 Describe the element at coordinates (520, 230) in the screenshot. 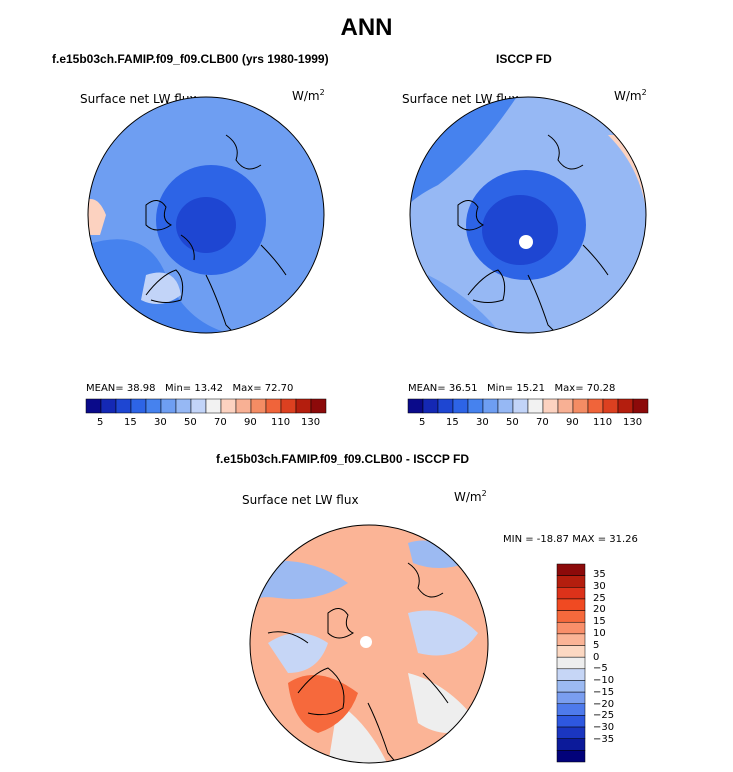

I see `panel-2-field-core-inner` at that location.